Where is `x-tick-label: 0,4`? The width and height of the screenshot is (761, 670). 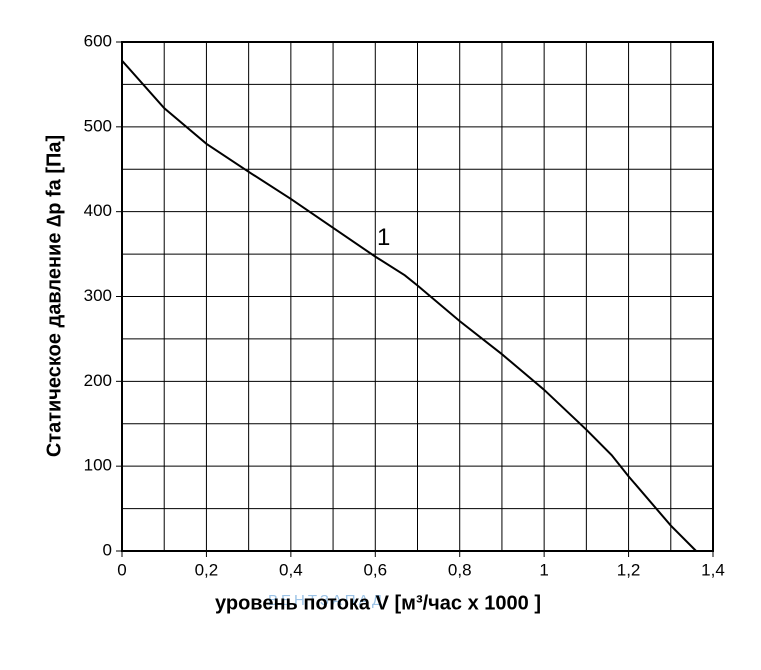
x-tick-label: 0,4 is located at coordinates (291, 569).